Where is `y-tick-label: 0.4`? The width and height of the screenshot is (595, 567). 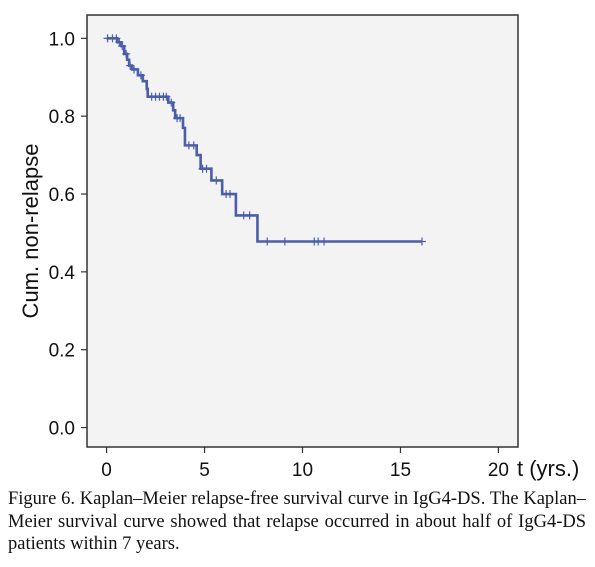
y-tick-label: 0.4 is located at coordinates (62, 273).